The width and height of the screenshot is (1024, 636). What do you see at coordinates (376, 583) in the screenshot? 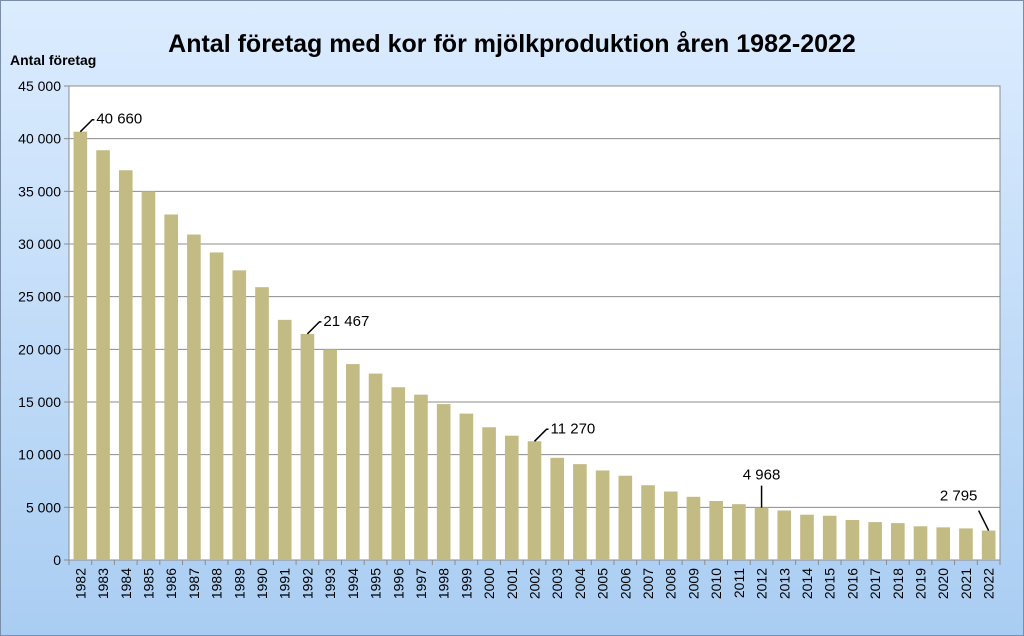
I see `x-tick-label: 1995` at bounding box center [376, 583].